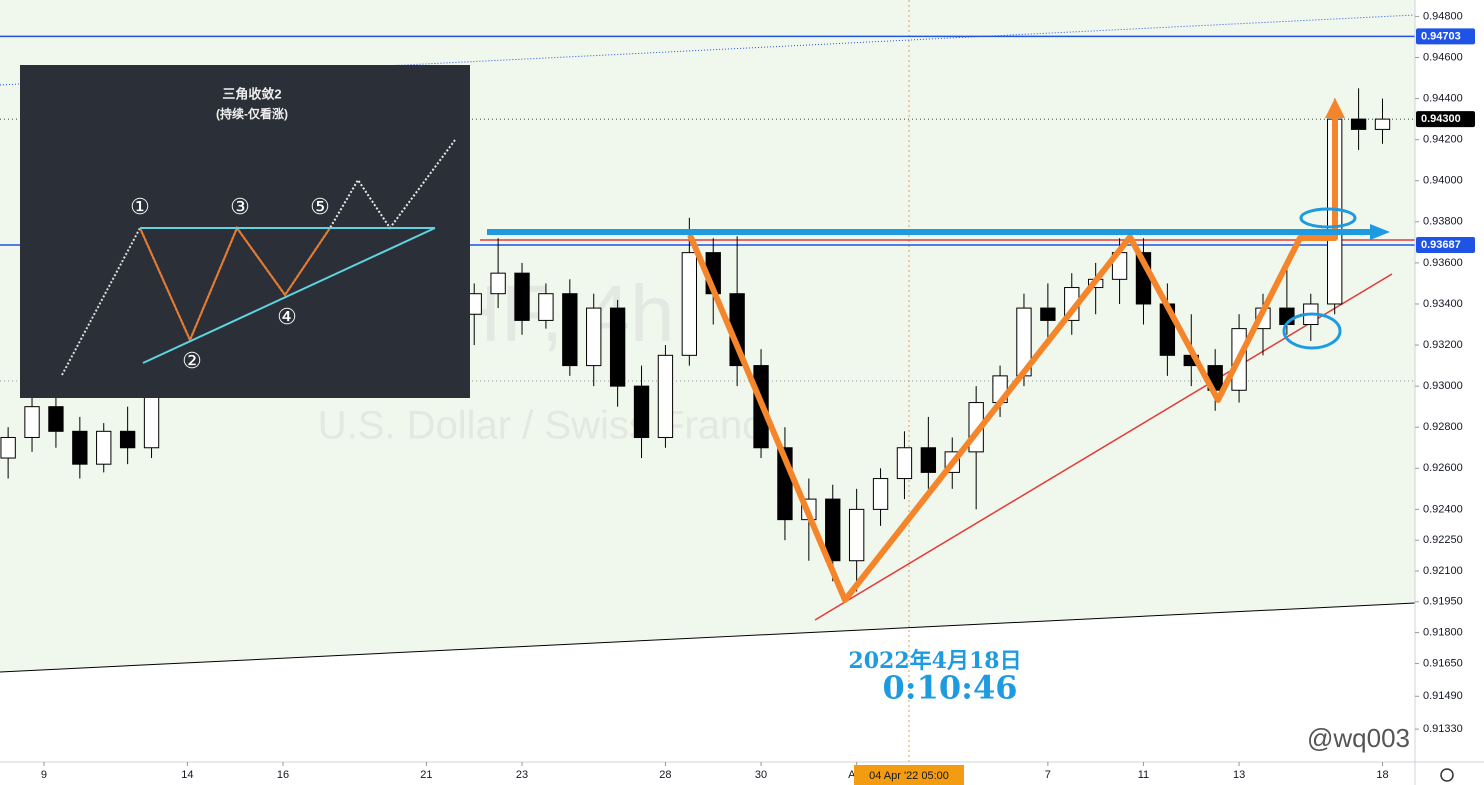 This screenshot has width=1484, height=785. Describe the element at coordinates (1443, 427) in the screenshot. I see `y-tick-label: 0.92800` at that location.